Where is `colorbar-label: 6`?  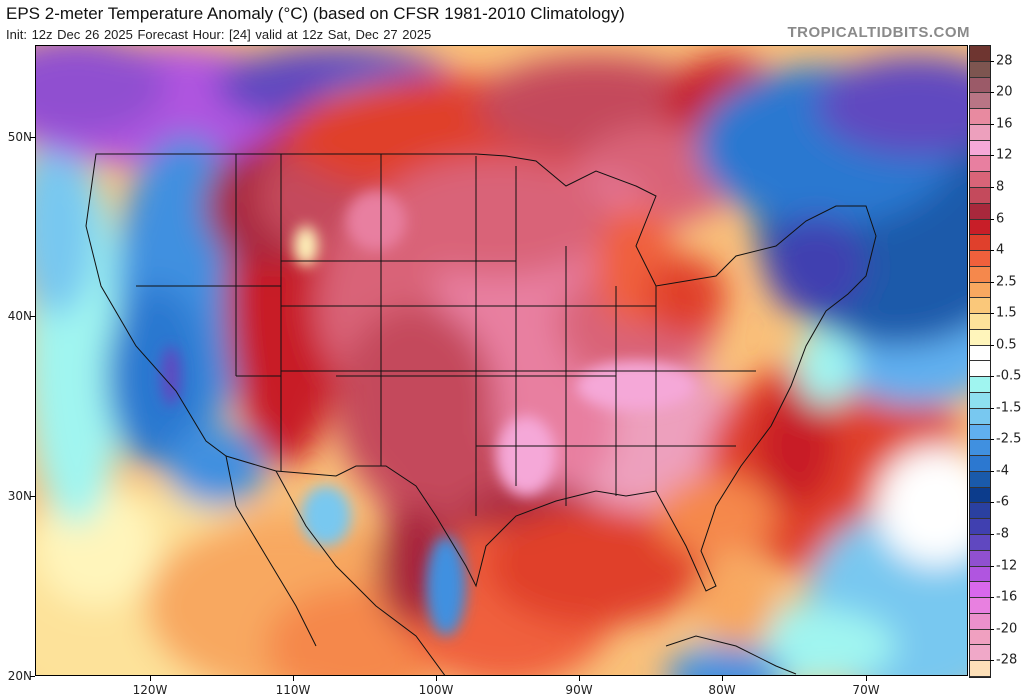 colorbar-label: 6 is located at coordinates (1000, 219).